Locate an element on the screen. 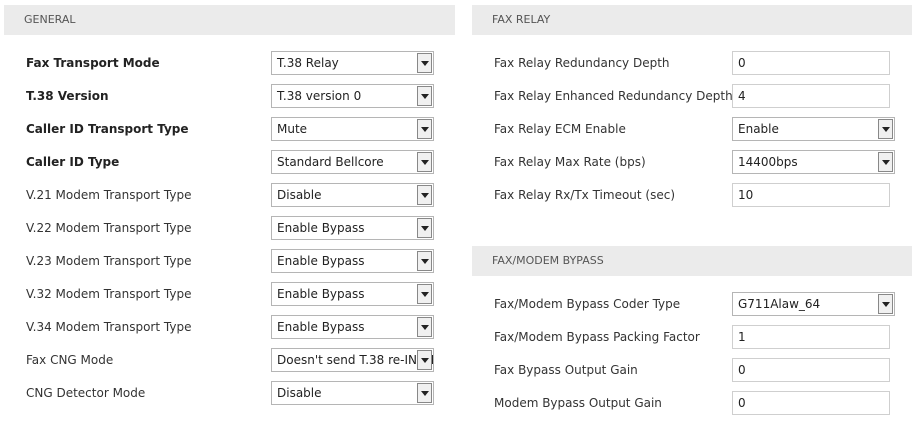 The height and width of the screenshot is (425, 917). text-input: 4 is located at coordinates (811, 96).